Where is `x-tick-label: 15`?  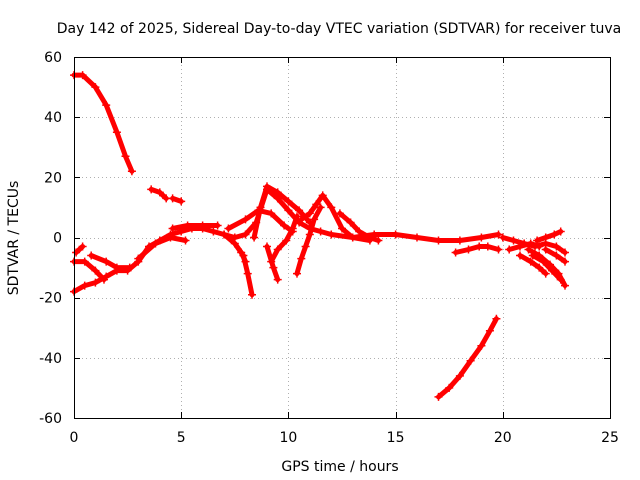 x-tick-label: 15 is located at coordinates (396, 438).